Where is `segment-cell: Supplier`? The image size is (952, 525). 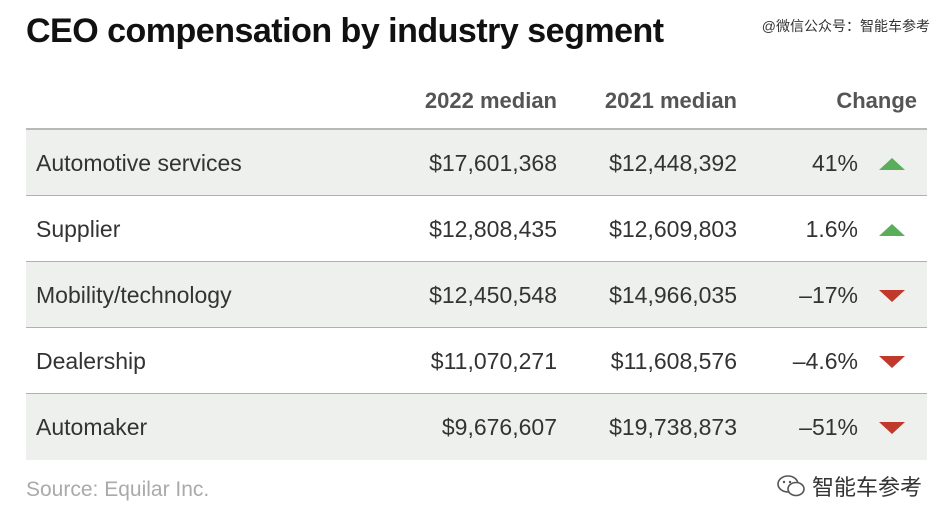
segment-cell: Supplier is located at coordinates (78, 229).